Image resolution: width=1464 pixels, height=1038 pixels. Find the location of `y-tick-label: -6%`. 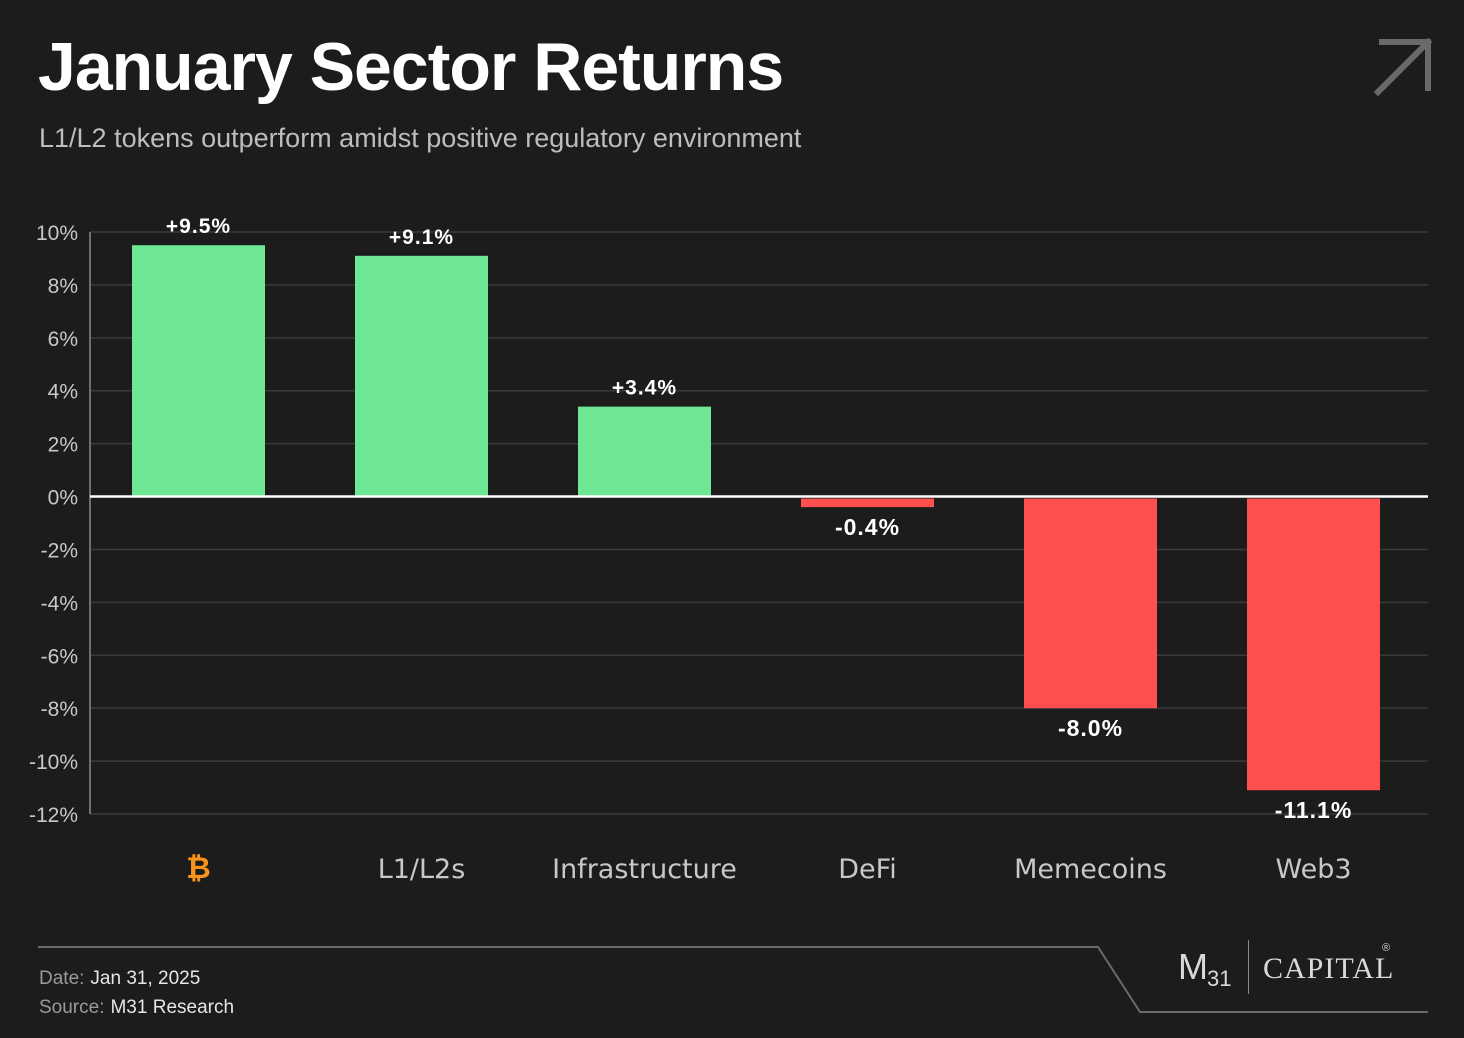

y-tick-label: -6% is located at coordinates (59, 656).